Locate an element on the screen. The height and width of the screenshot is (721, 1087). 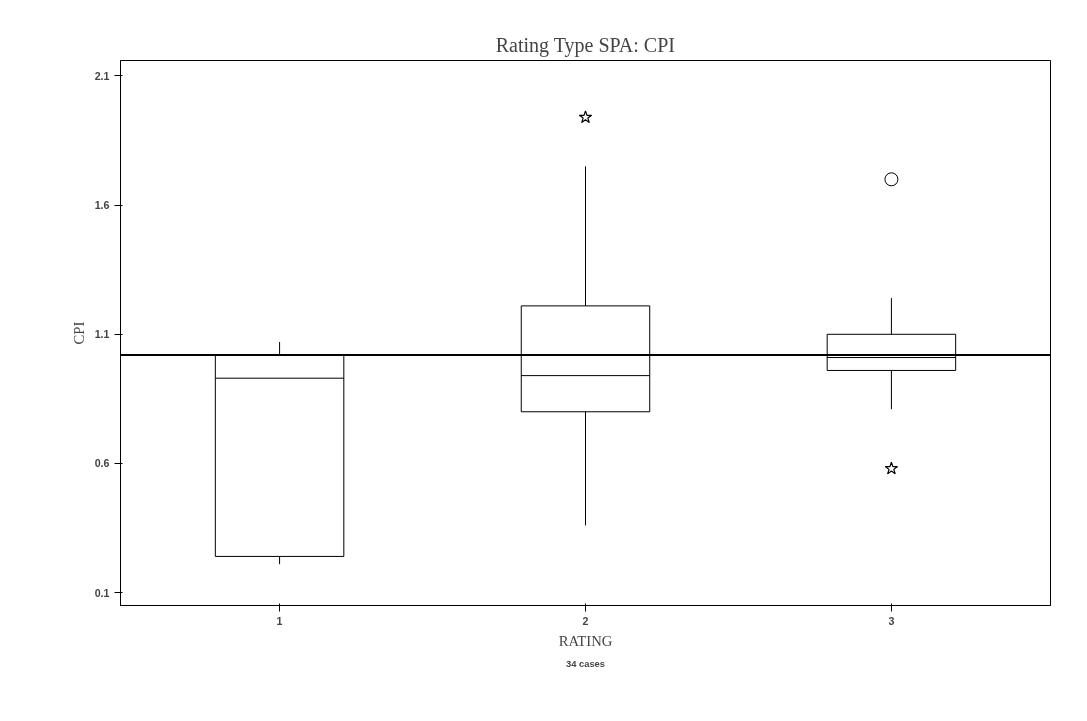
y-tick-label: 1.6 is located at coordinates (102, 205).